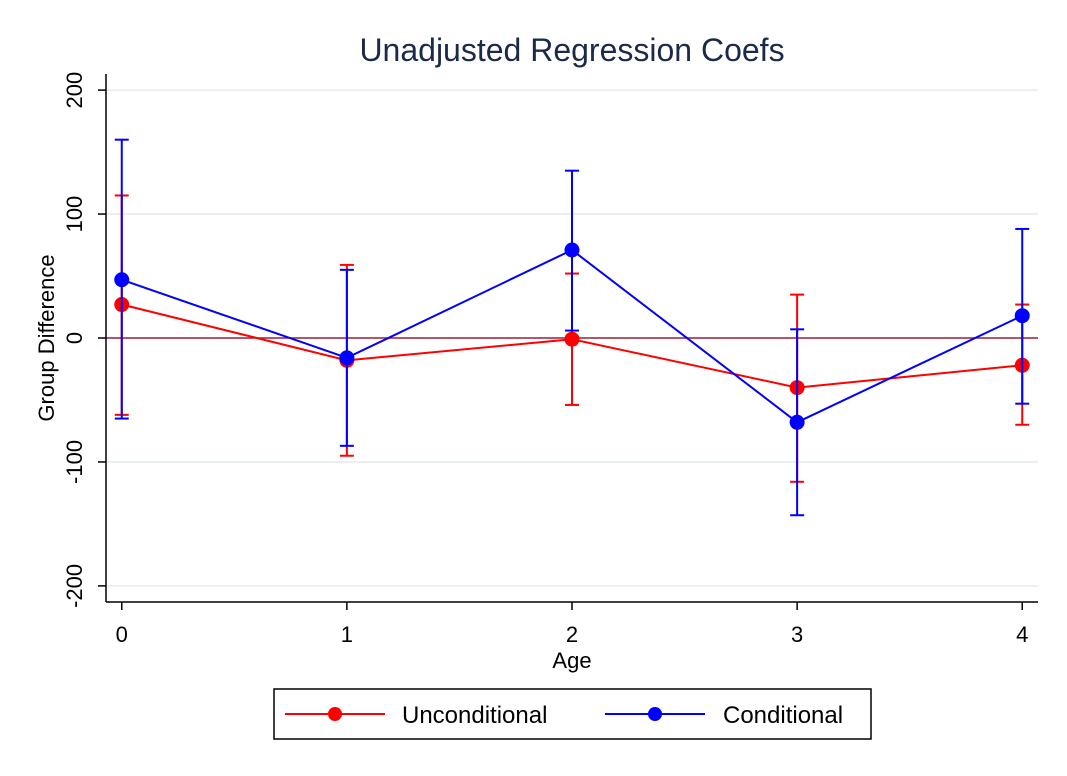  I want to click on legend-label-unconditional: Unconditional, so click(474, 715).